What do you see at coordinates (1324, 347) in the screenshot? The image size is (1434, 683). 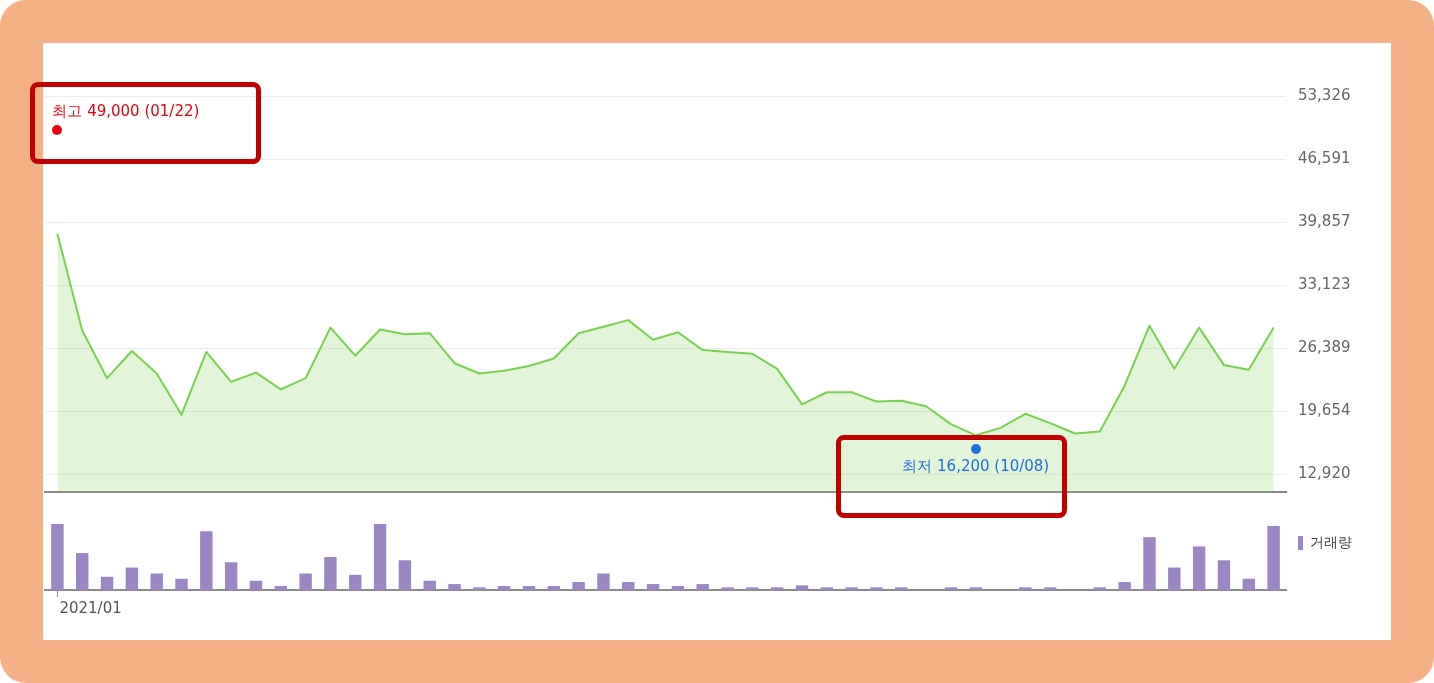 I see `y-tick-label: 26,389` at bounding box center [1324, 347].